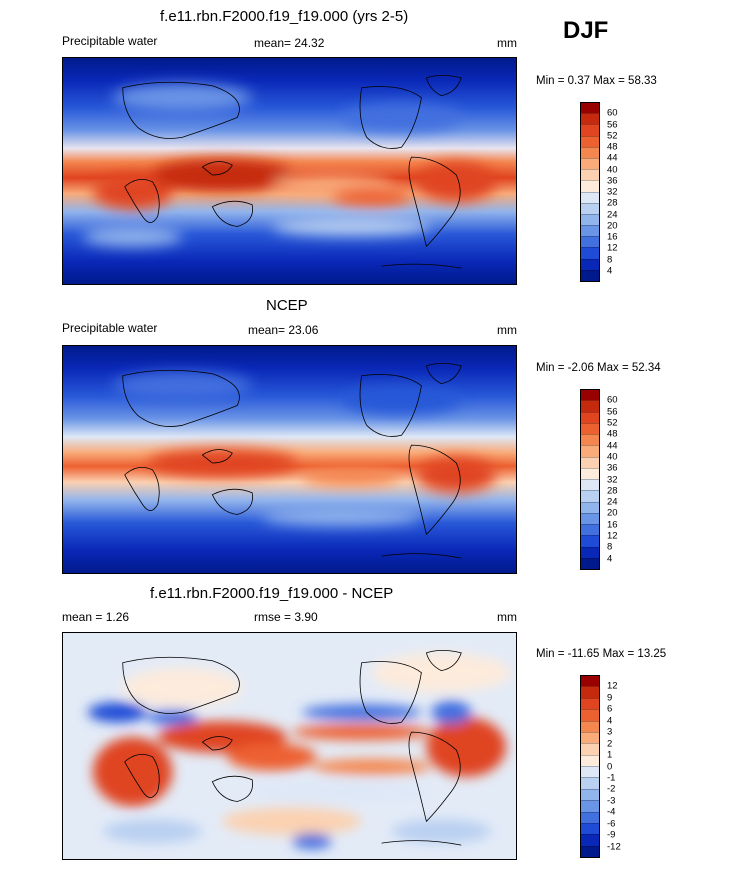  Describe the element at coordinates (611, 801) in the screenshot. I see `colorbar-tick-label: -3` at that location.